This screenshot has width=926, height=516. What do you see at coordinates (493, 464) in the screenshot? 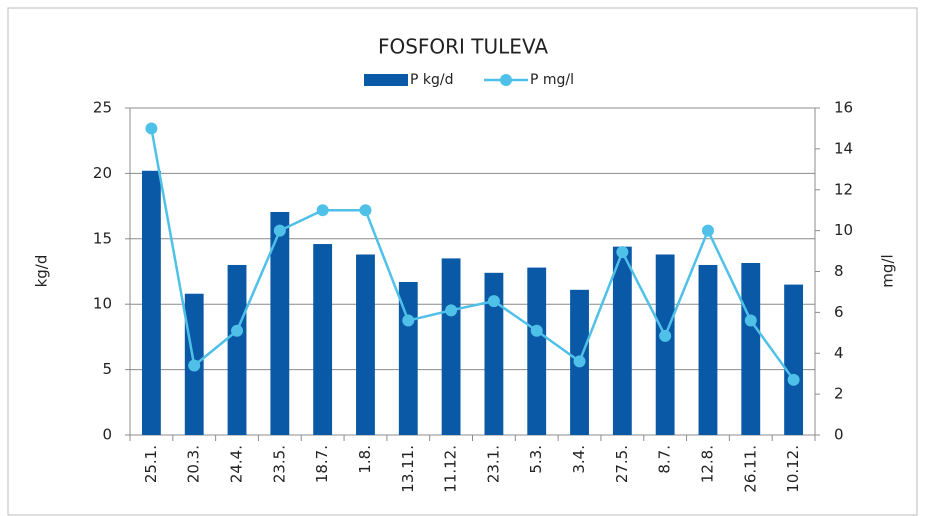
I see `x-tick-label: 23.1.` at bounding box center [493, 464].